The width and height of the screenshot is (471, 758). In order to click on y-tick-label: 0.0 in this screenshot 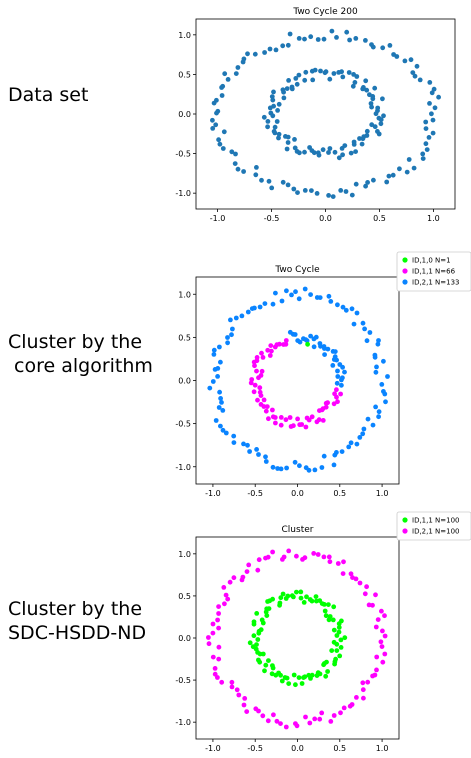, I will do `click(184, 638)`.